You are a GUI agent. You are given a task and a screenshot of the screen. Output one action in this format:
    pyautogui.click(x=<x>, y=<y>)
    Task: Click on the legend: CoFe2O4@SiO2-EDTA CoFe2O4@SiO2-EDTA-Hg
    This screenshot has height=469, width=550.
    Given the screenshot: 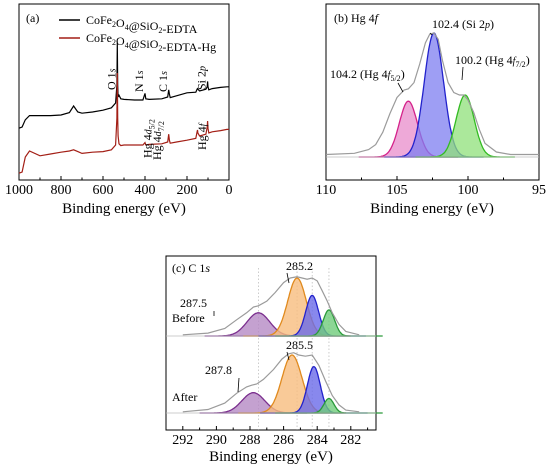 What is the action you would take?
    pyautogui.click(x=137, y=33)
    